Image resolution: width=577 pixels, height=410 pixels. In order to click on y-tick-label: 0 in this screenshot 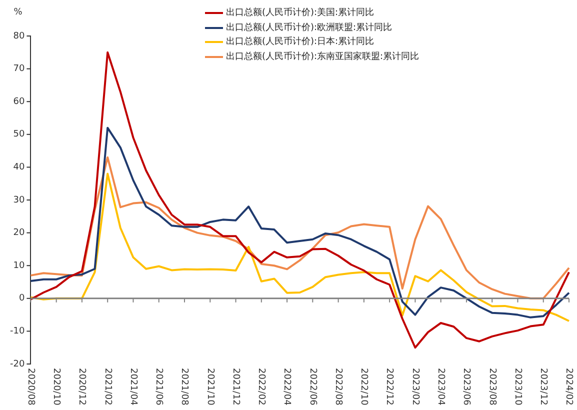, I will do `click(21, 299)`.